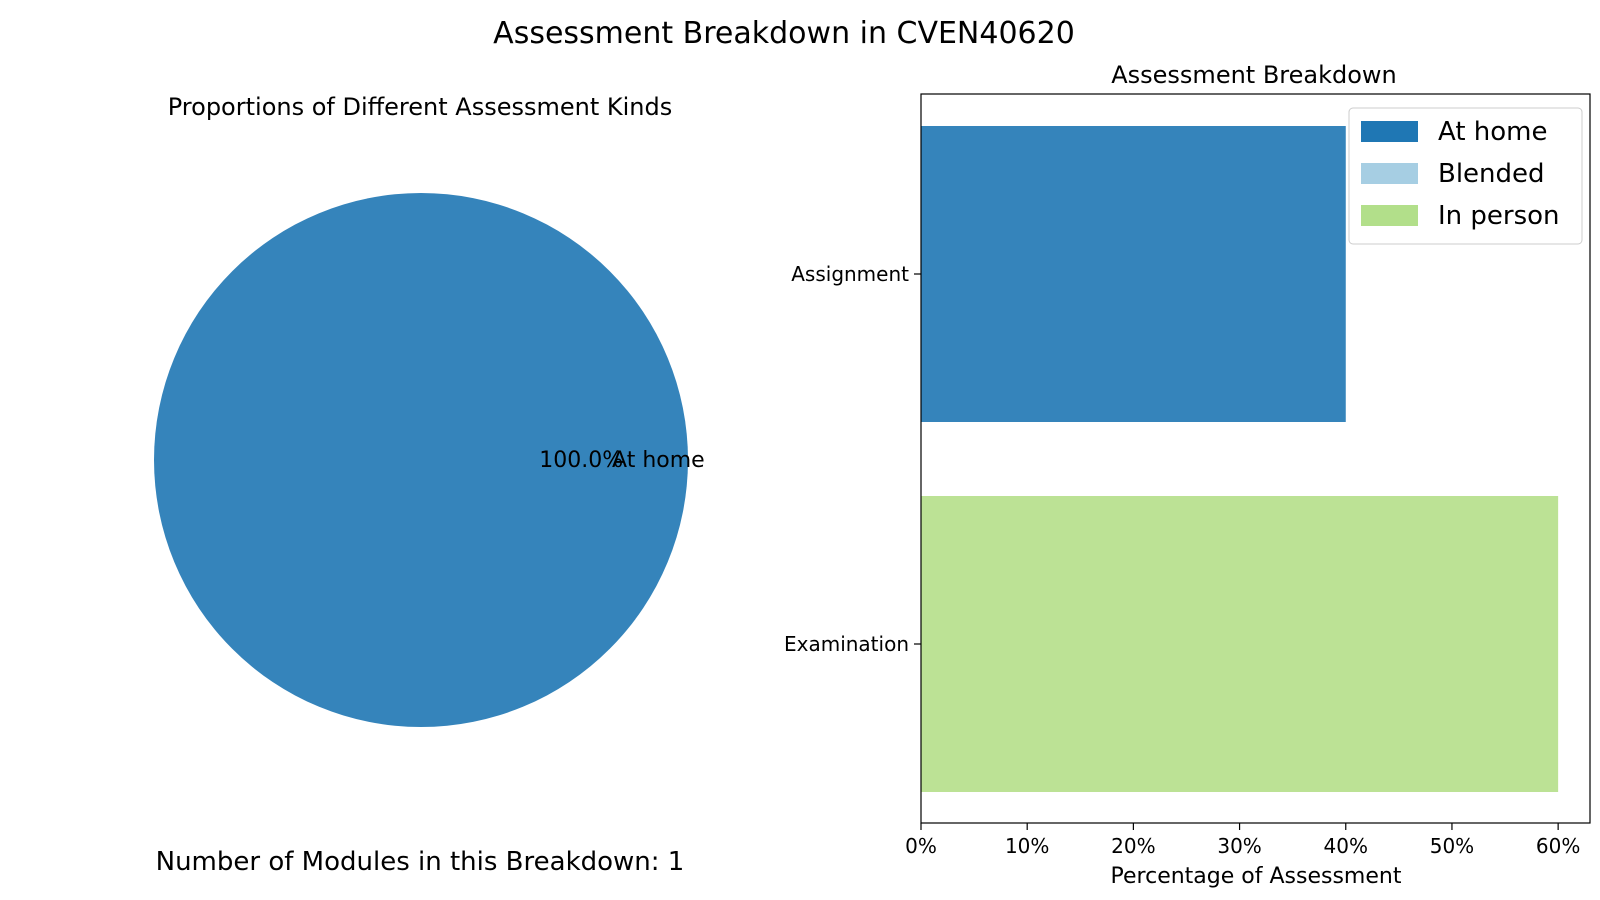  What do you see at coordinates (1027, 846) in the screenshot?
I see `x-tick-label: 10%` at bounding box center [1027, 846].